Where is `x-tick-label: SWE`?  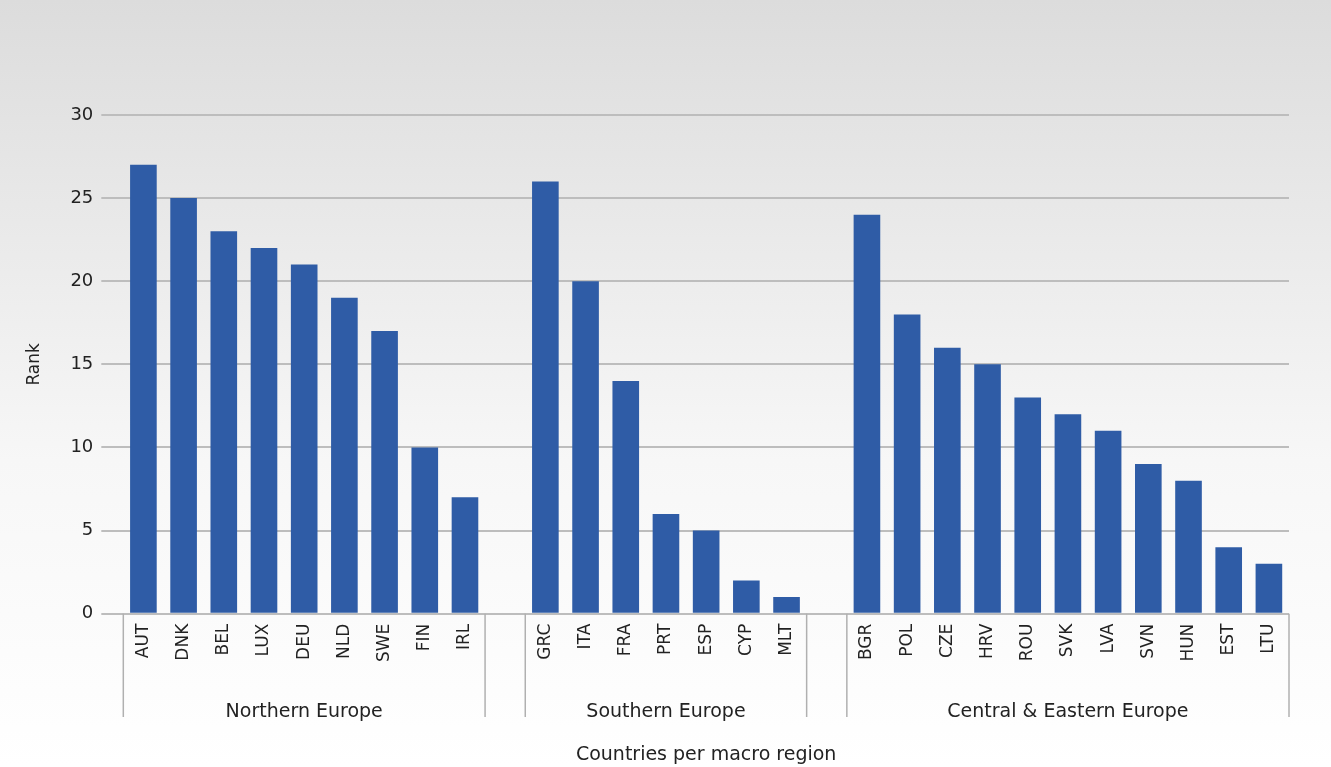 x-tick-label: SWE is located at coordinates (383, 642).